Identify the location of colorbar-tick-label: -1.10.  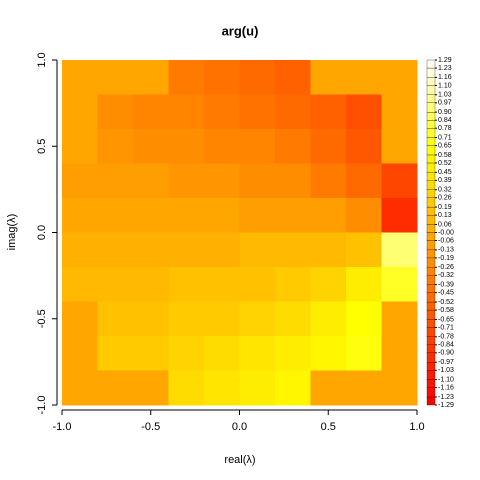
(446, 379).